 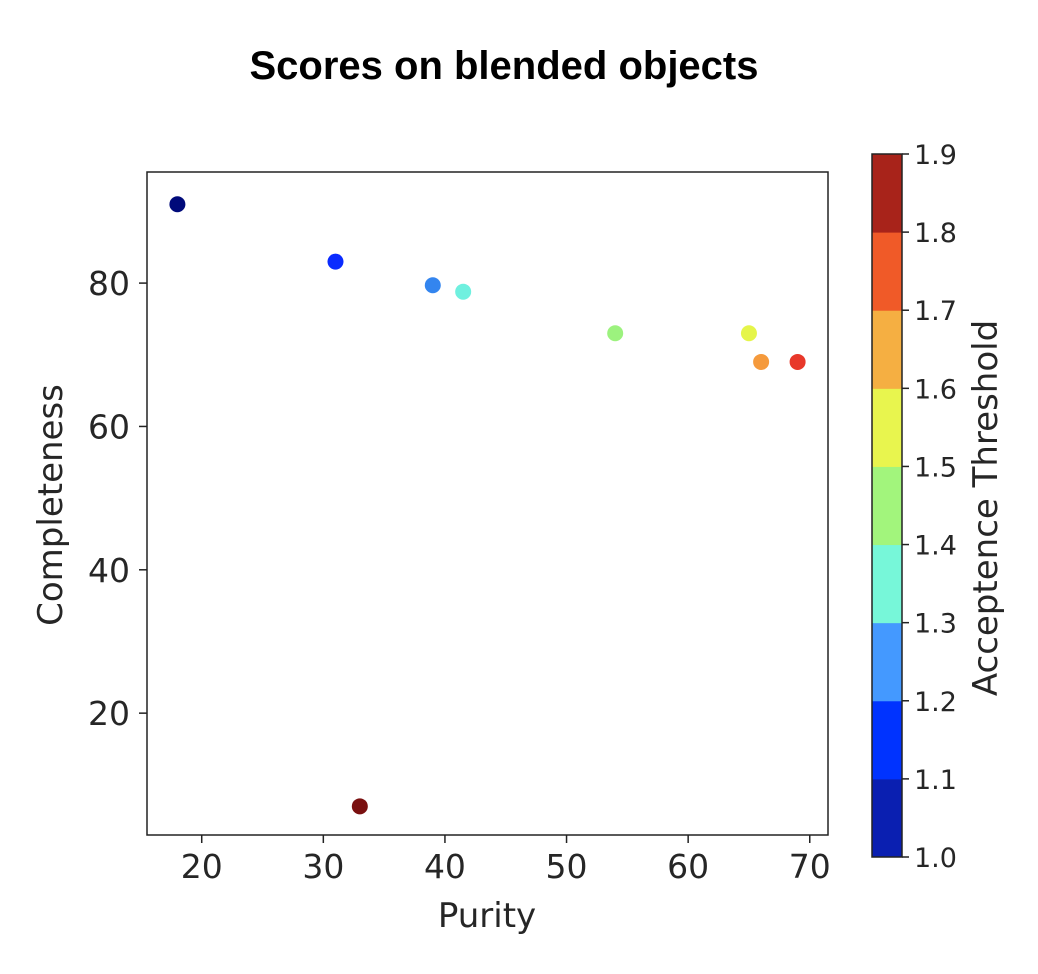 I want to click on colorbar-tick-label: 1.7, so click(x=935, y=311).